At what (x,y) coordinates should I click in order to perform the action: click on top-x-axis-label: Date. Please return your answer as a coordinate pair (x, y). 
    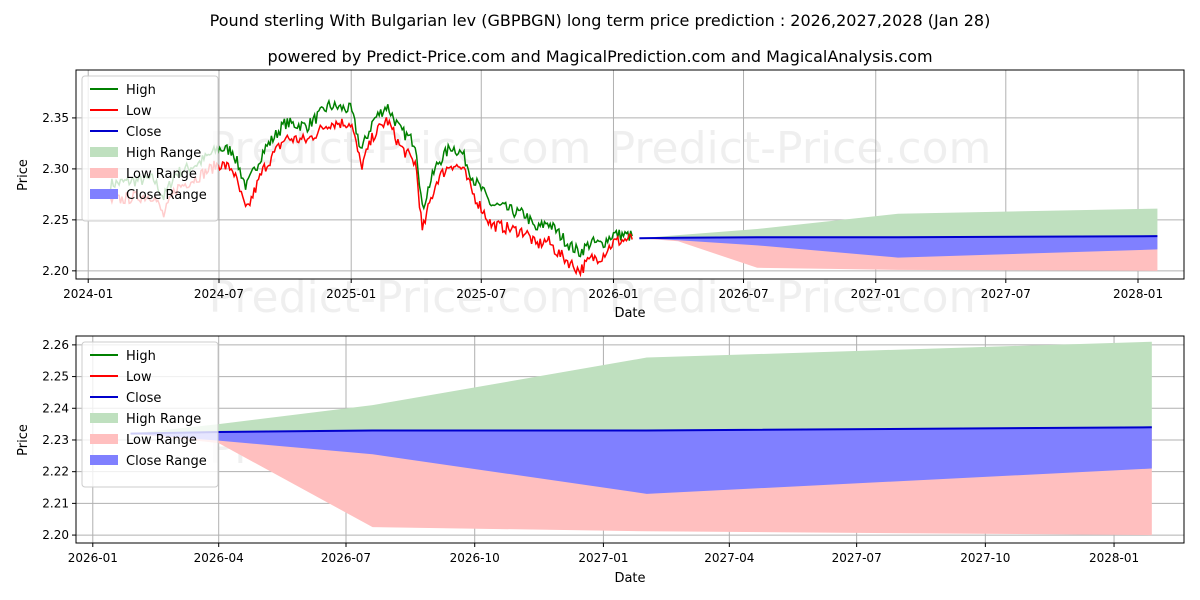
    Looking at the image, I should click on (629, 313).